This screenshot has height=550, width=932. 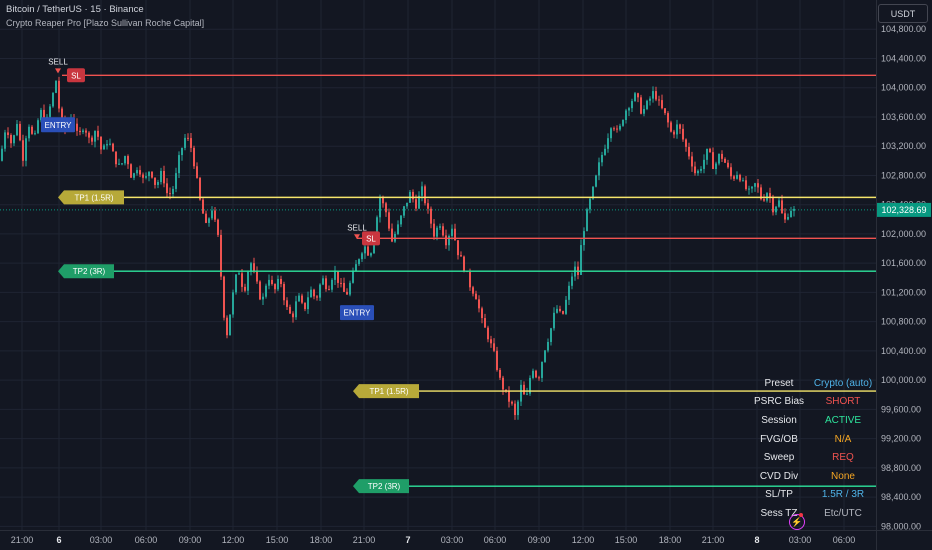 I want to click on status-value: SHORT, so click(x=843, y=402).